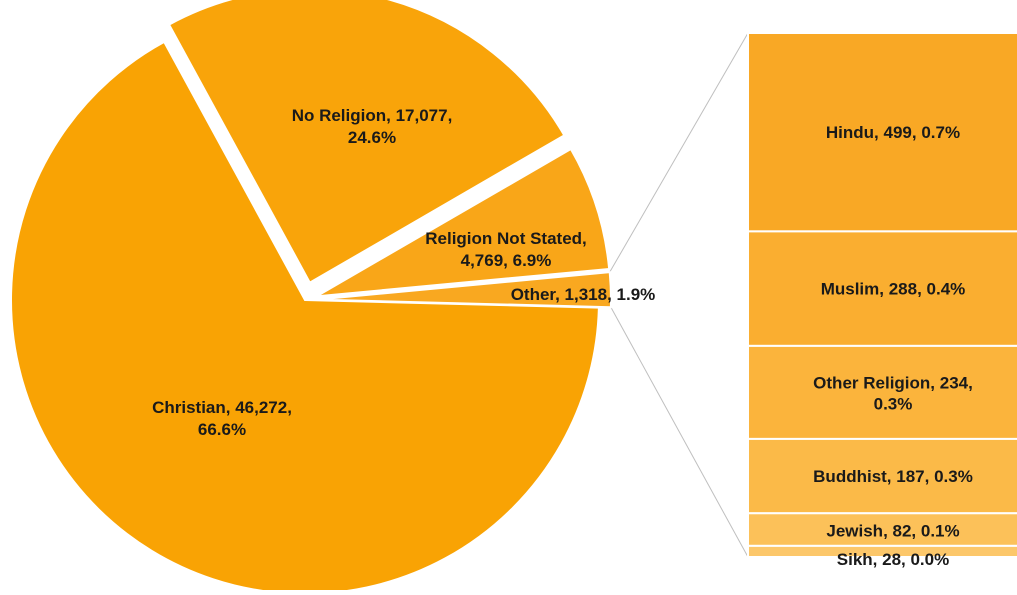  I want to click on bar-segment-muslim, so click(882, 288).